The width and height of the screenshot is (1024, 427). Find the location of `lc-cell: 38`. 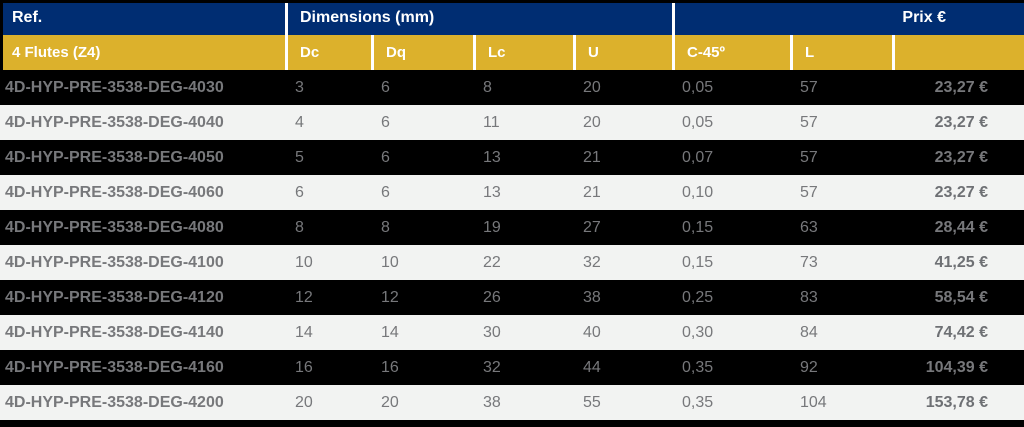

lc-cell: 38 is located at coordinates (492, 402).